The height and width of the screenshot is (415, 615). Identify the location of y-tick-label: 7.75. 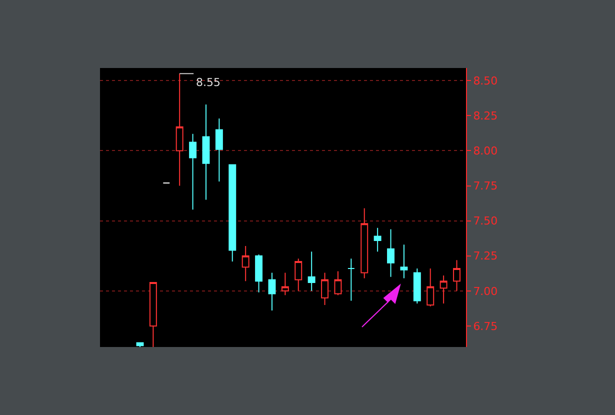
(485, 186).